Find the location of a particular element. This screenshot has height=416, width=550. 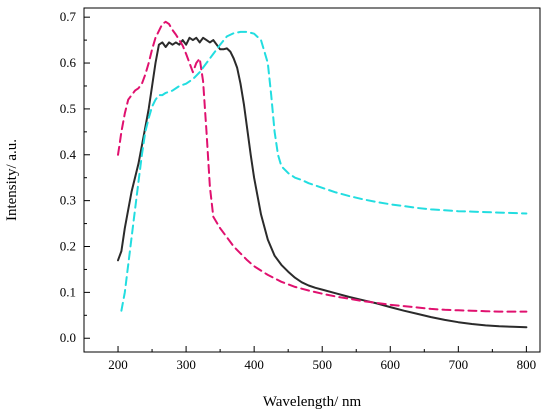

y-tick-label: 0.6 is located at coordinates (68, 62).